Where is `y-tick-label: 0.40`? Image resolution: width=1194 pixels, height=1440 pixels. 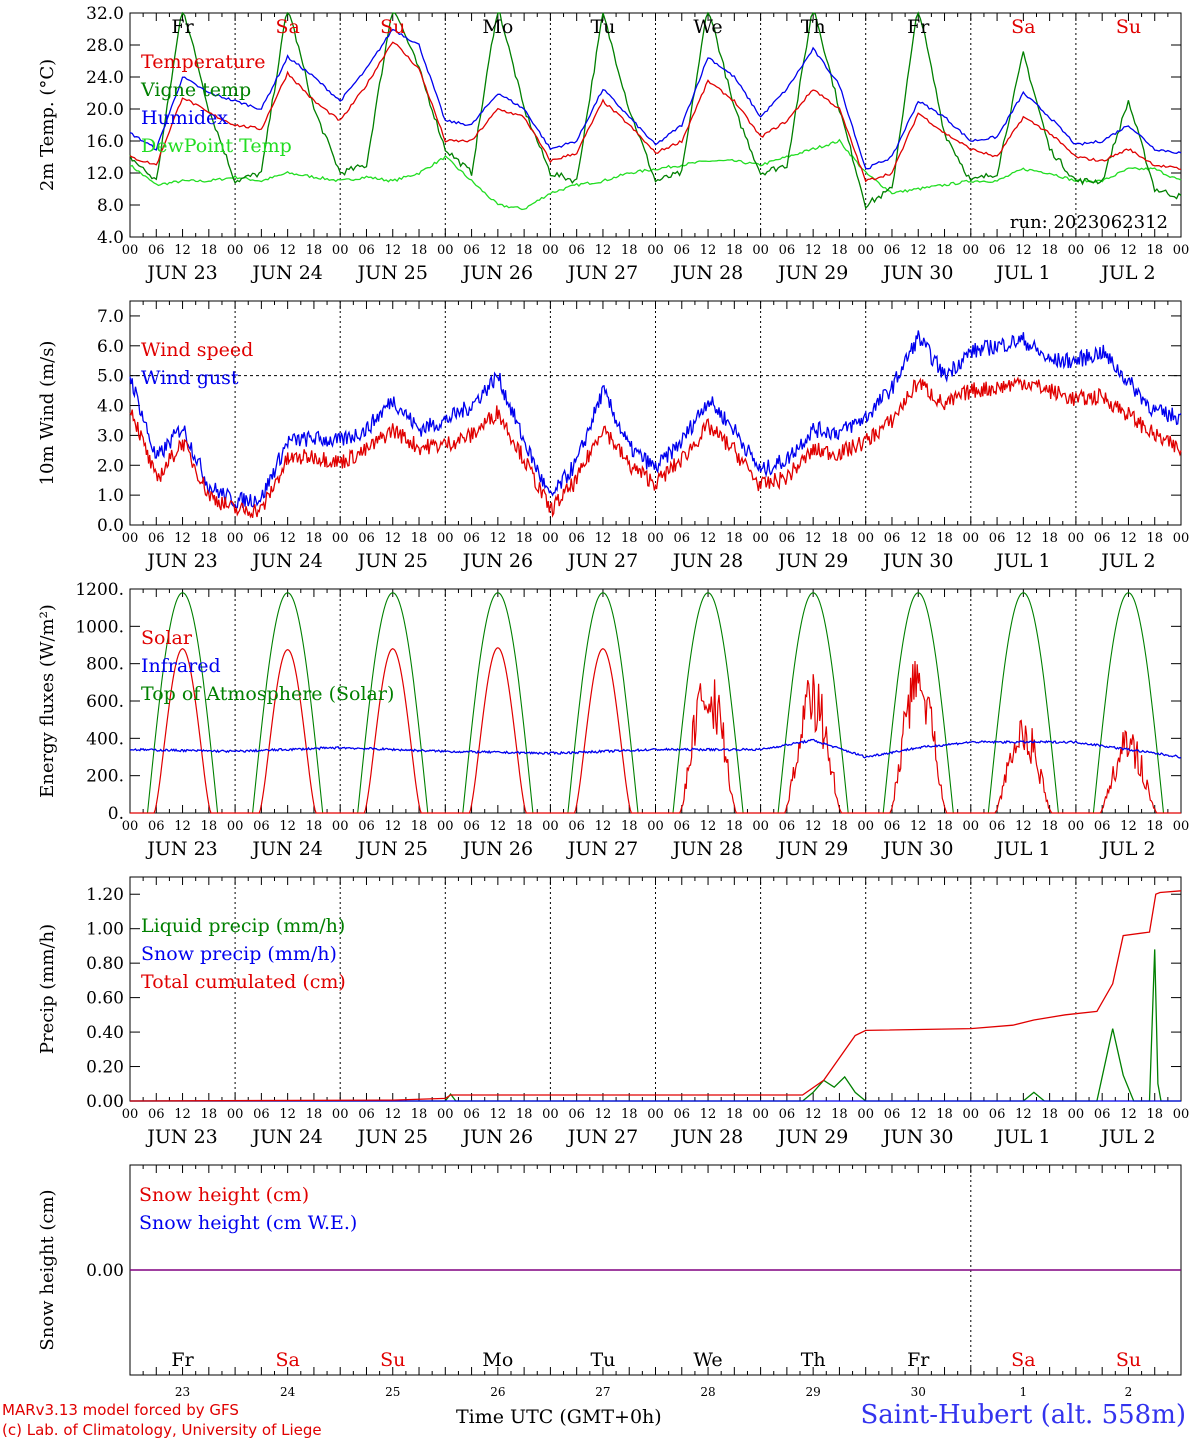
y-tick-label: 0.40 is located at coordinates (105, 1033).